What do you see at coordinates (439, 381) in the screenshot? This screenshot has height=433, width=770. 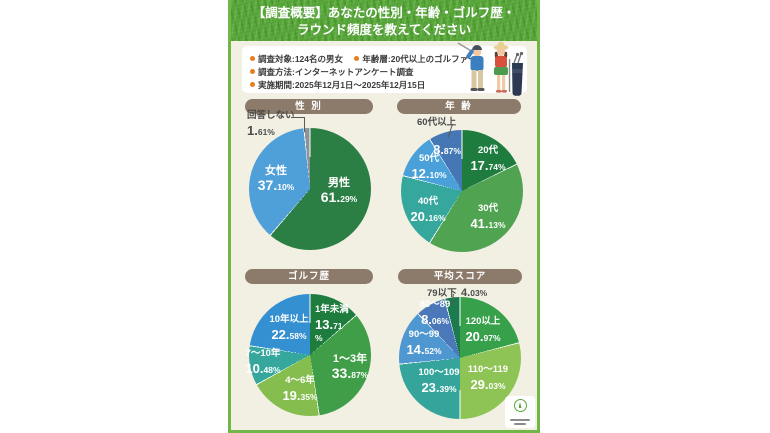 I see `slice-label-100to109: 100〜109 23.39%` at bounding box center [439, 381].